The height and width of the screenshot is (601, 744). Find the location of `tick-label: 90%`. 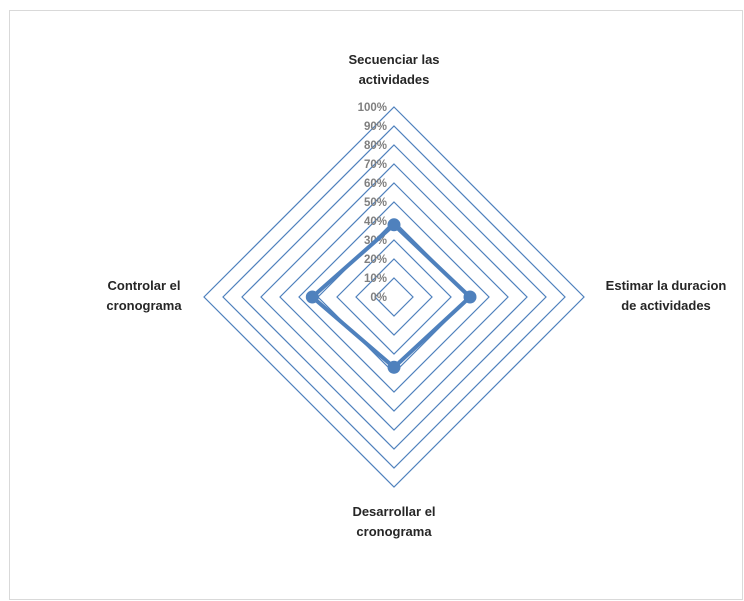

tick-label: 90% is located at coordinates (375, 127).